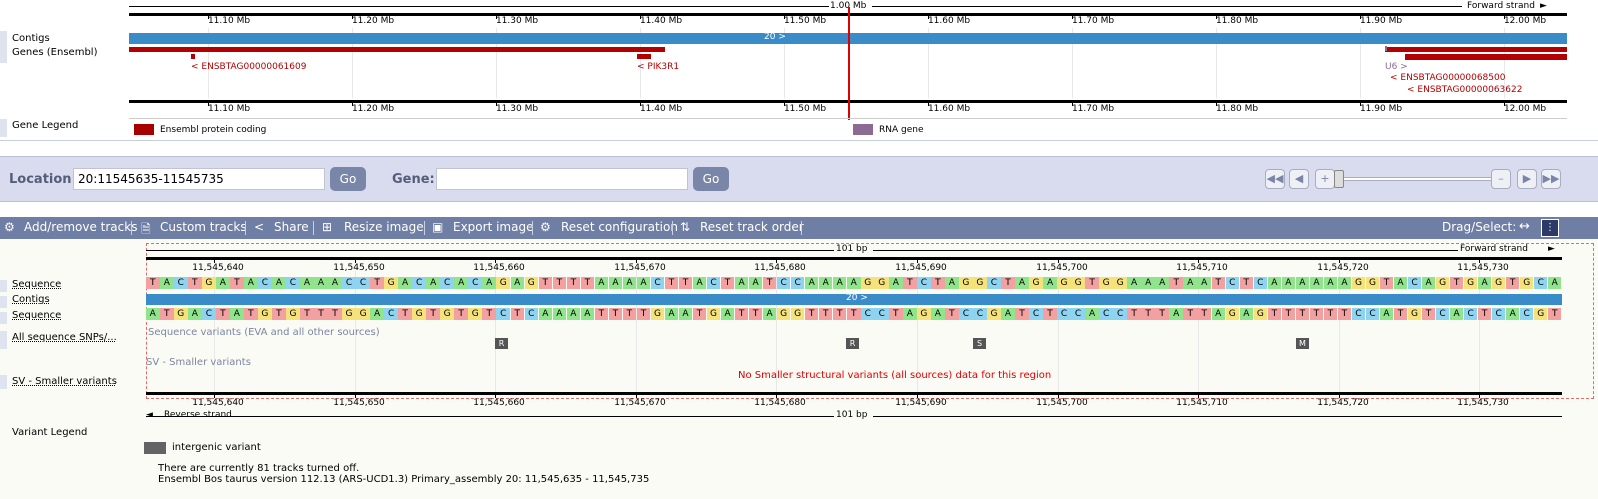 The width and height of the screenshot is (1598, 499). Describe the element at coordinates (64, 381) in the screenshot. I see `sv-track-label: SV - Smaller variants` at that location.